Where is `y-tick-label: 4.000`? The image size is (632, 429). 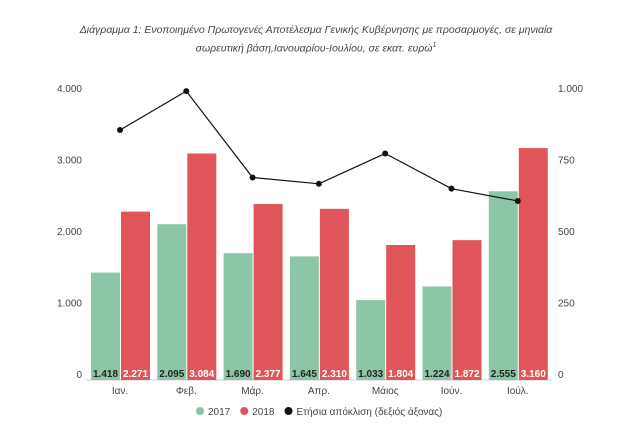 y-tick-label: 4.000 is located at coordinates (69, 89).